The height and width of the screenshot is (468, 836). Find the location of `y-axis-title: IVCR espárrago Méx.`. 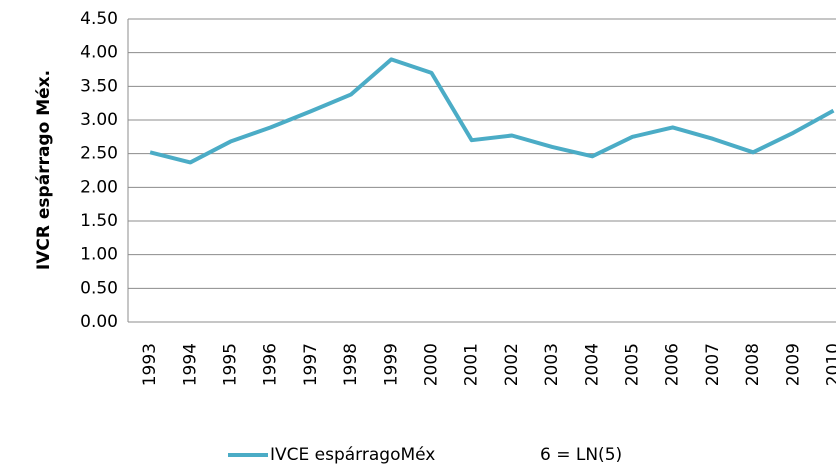

y-axis-title: IVCR espárrago Méx. is located at coordinates (44, 170).